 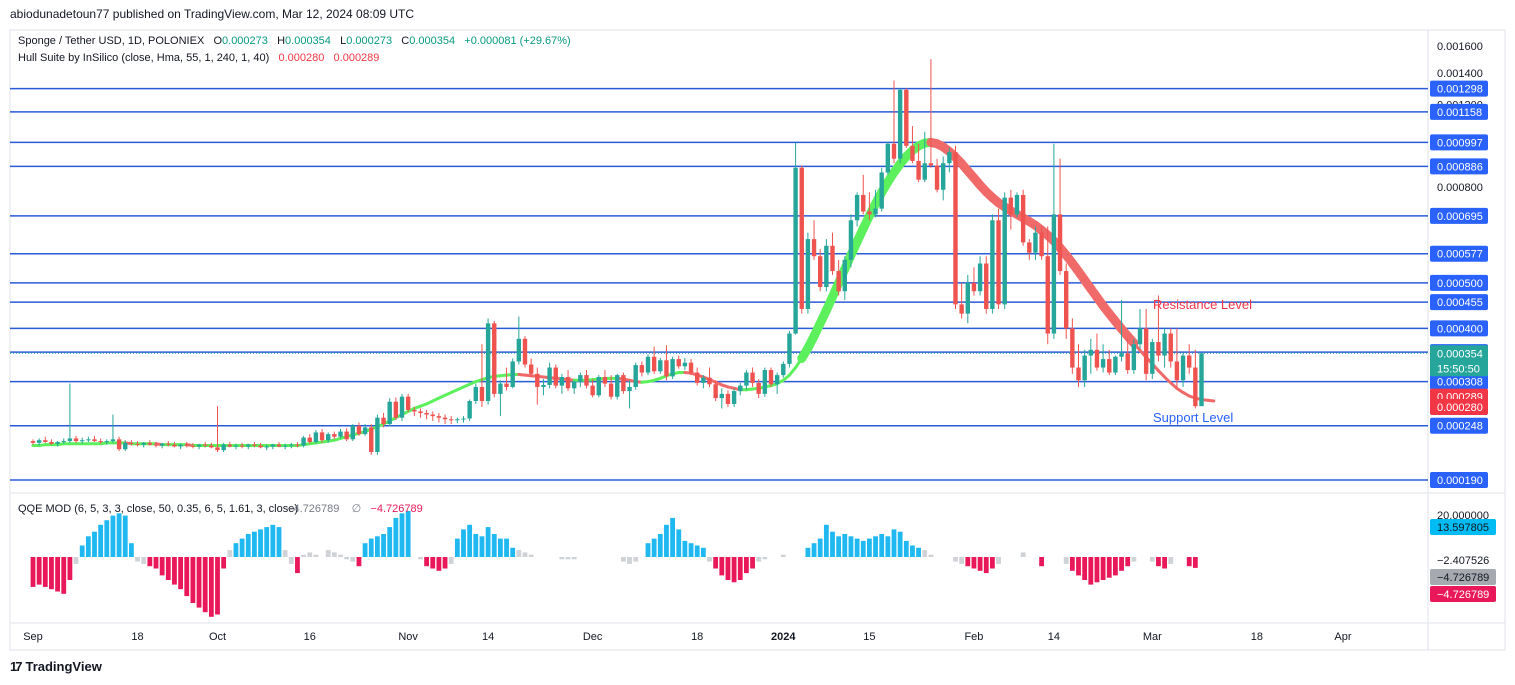 What do you see at coordinates (310, 637) in the screenshot?
I see `time-axis-label: 16` at bounding box center [310, 637].